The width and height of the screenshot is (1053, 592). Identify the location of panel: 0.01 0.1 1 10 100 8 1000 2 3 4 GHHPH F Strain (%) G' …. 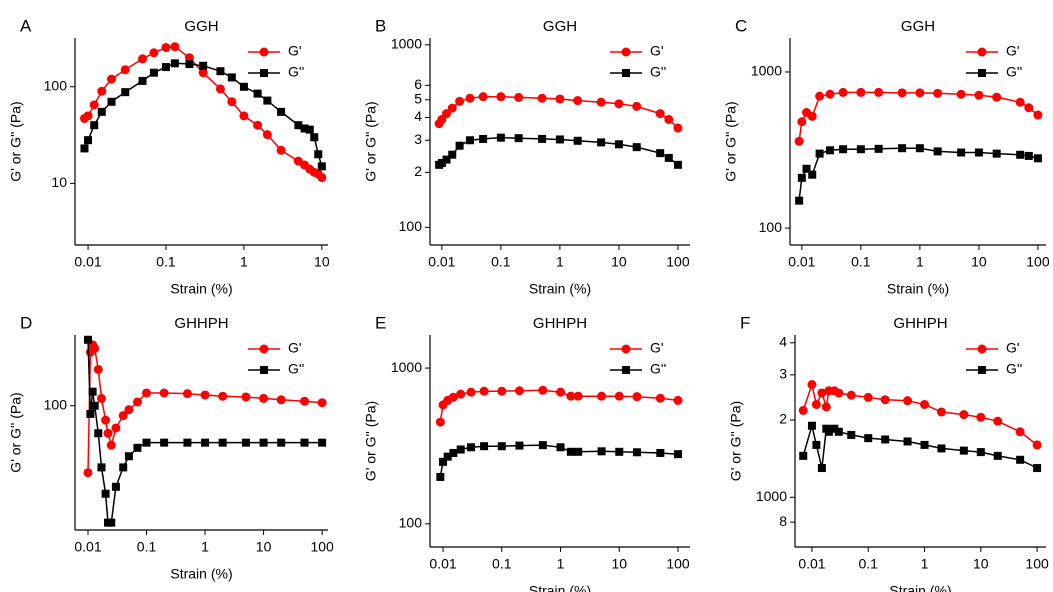
(888, 452).